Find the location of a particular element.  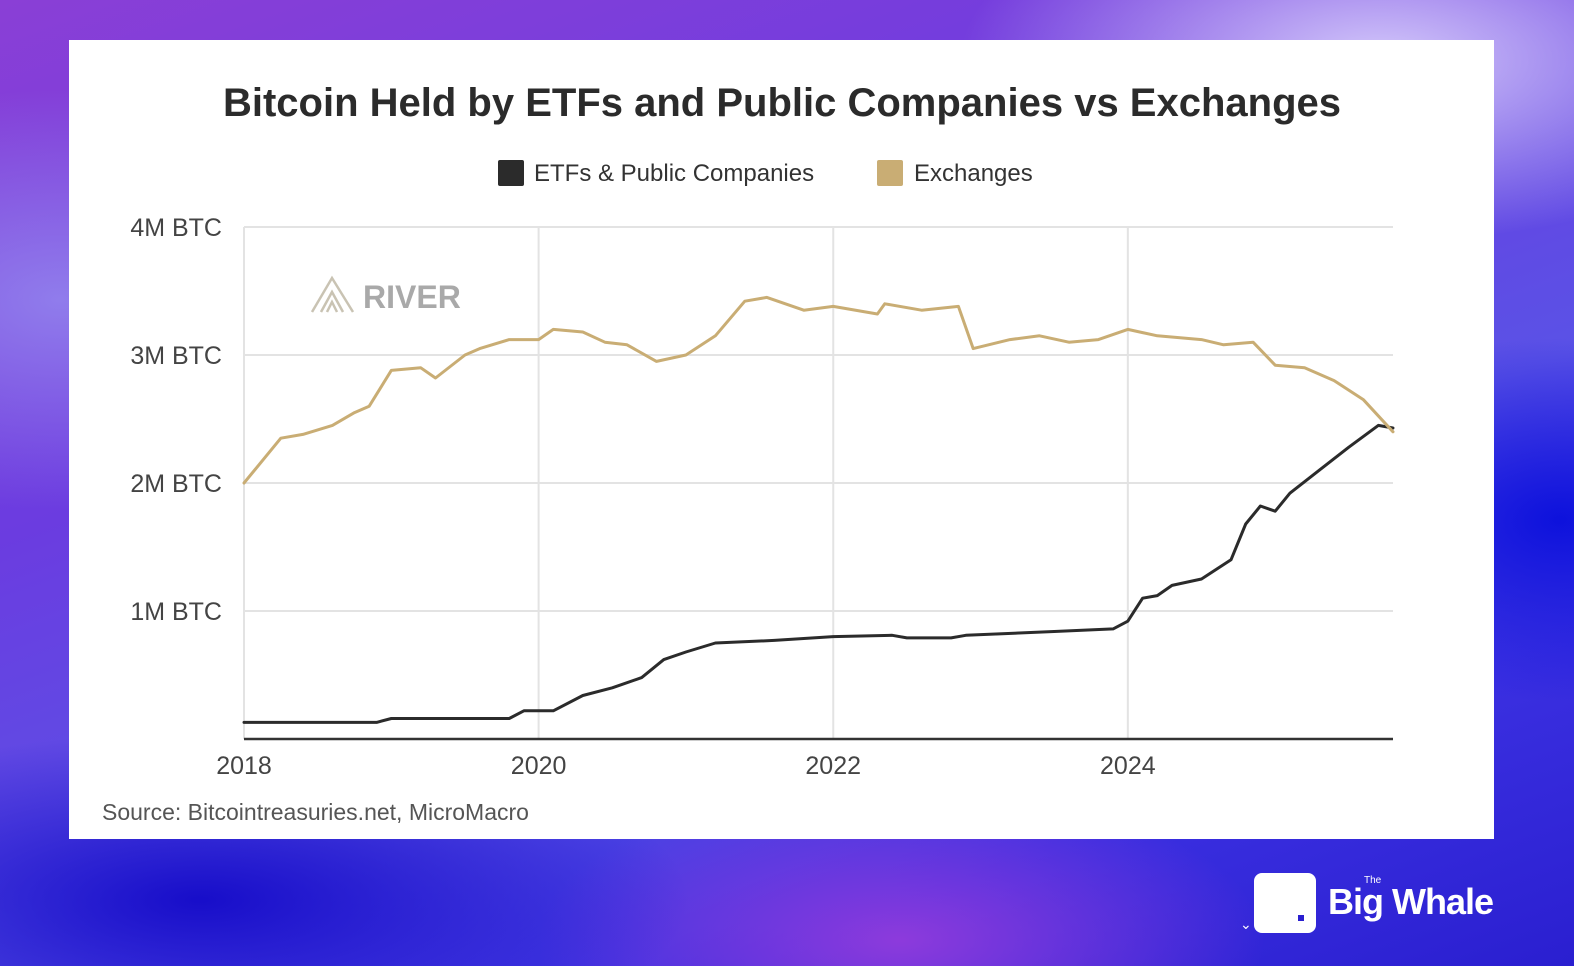

x-tick-label: 2024 is located at coordinates (1128, 766).